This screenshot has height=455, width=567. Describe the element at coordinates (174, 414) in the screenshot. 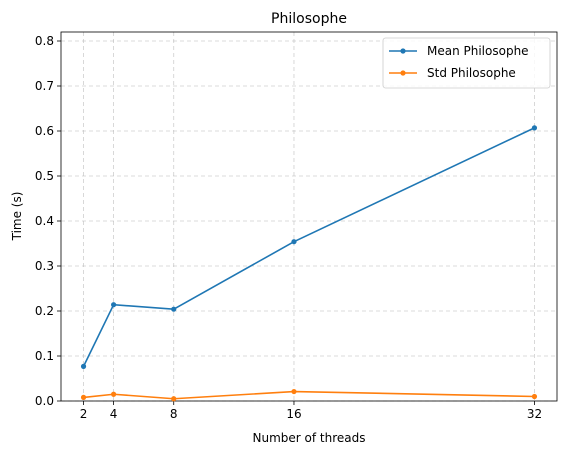

I see `x-tick-label: 8` at that location.